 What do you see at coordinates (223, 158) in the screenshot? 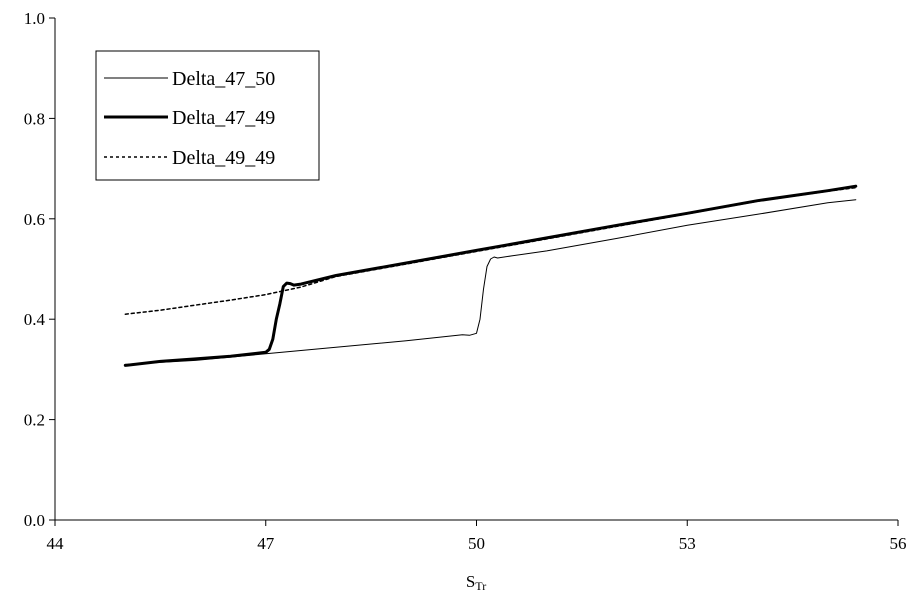
I see `legend-label-delta-49-49: Delta_49_49` at bounding box center [223, 158].